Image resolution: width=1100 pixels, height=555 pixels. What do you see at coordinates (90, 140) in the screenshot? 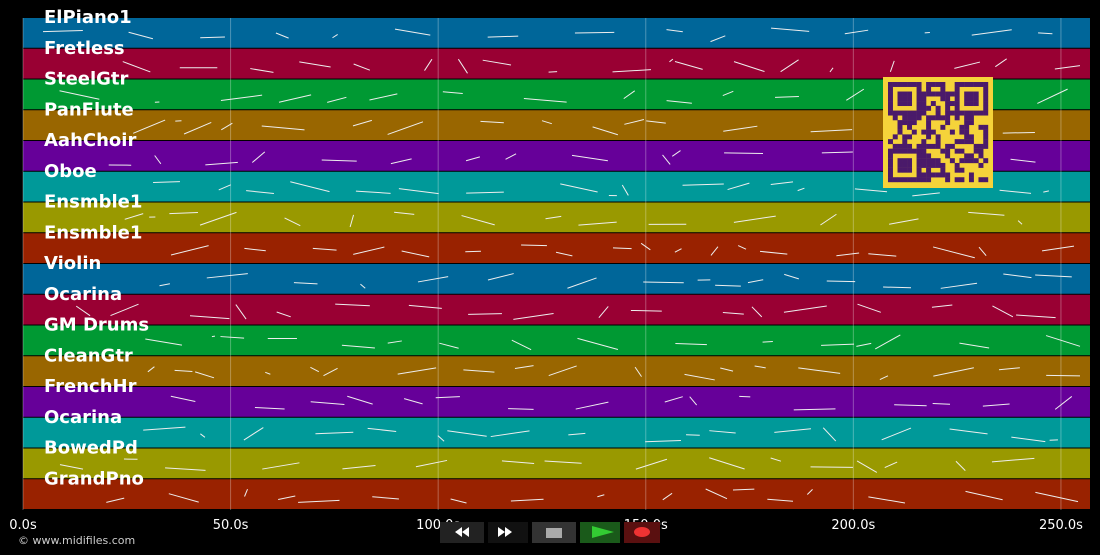
I see `track-name: AahChoir` at bounding box center [90, 140].